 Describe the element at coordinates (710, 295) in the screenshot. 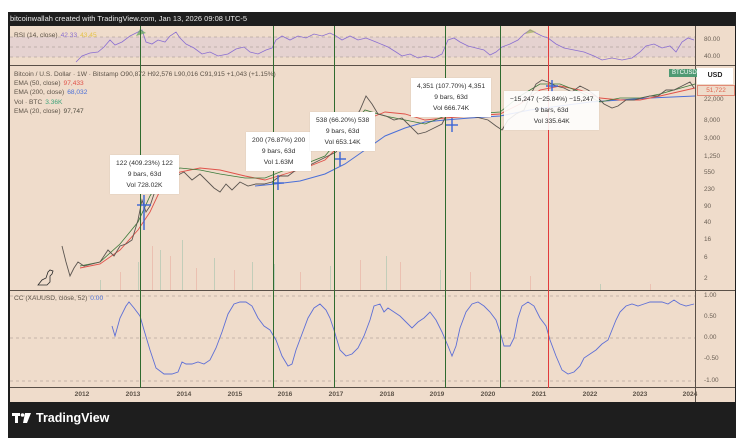

I see `cc-tick: 1.00` at that location.